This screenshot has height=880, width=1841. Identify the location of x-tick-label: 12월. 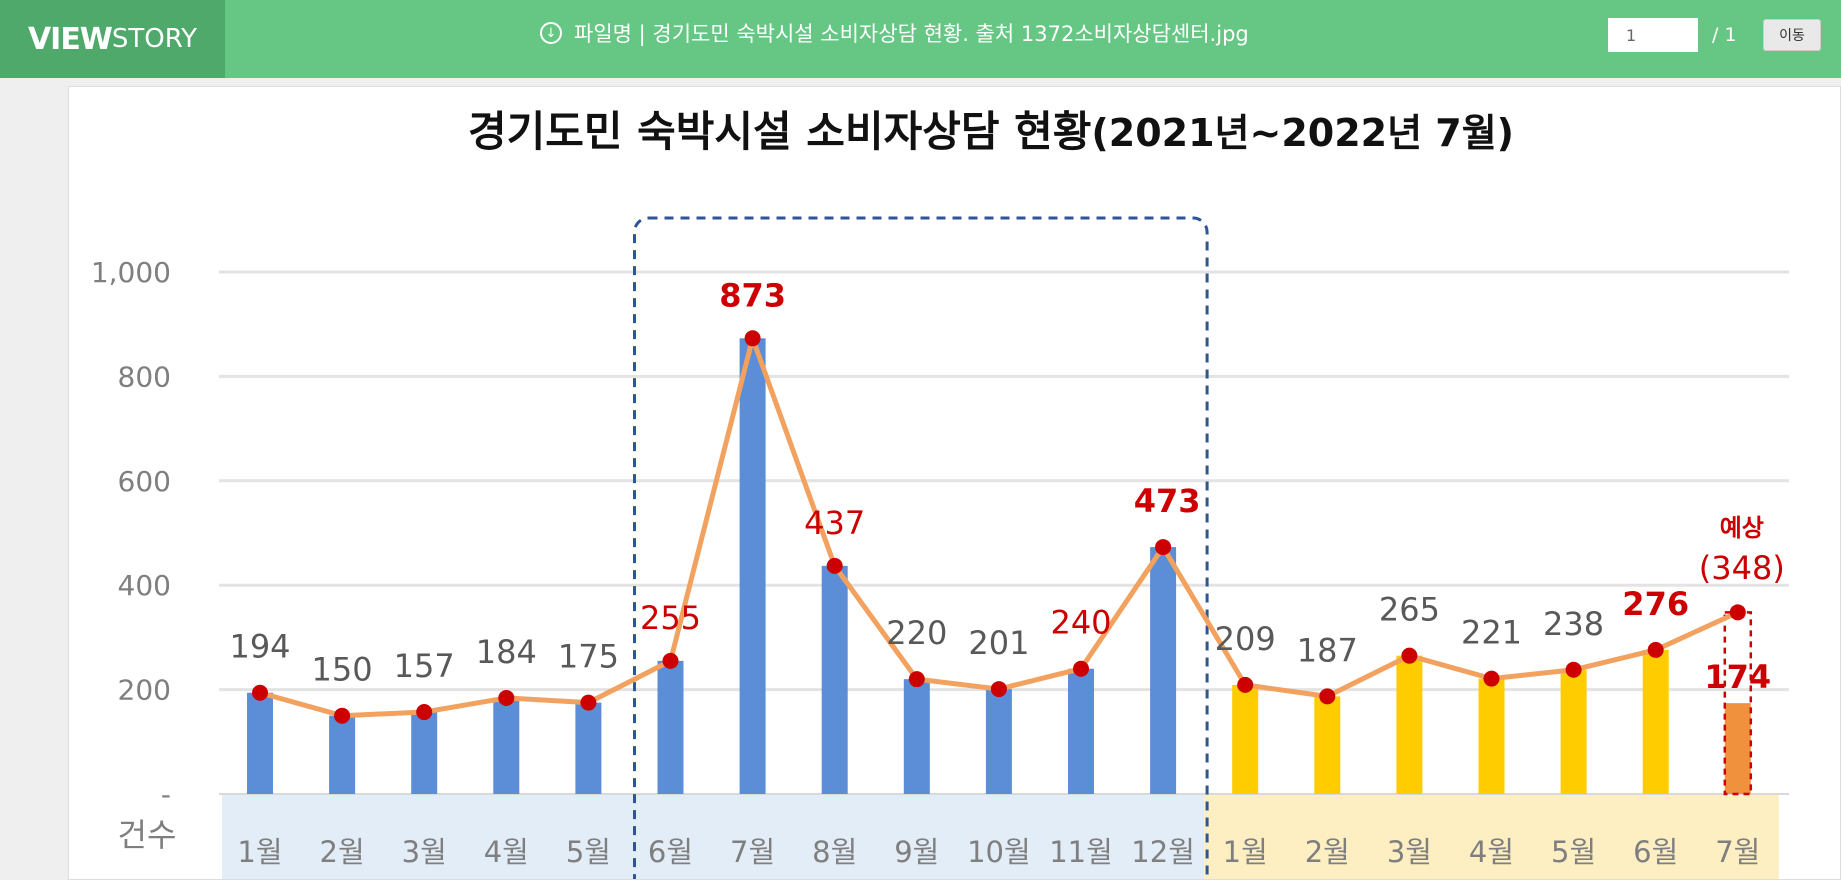
(1163, 852).